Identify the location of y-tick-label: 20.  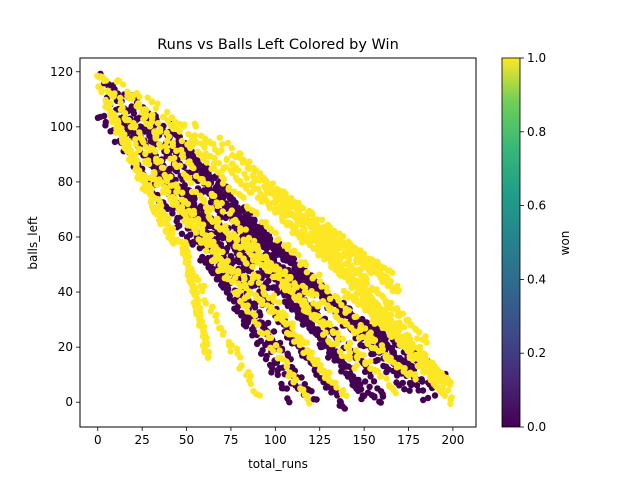
(65, 347).